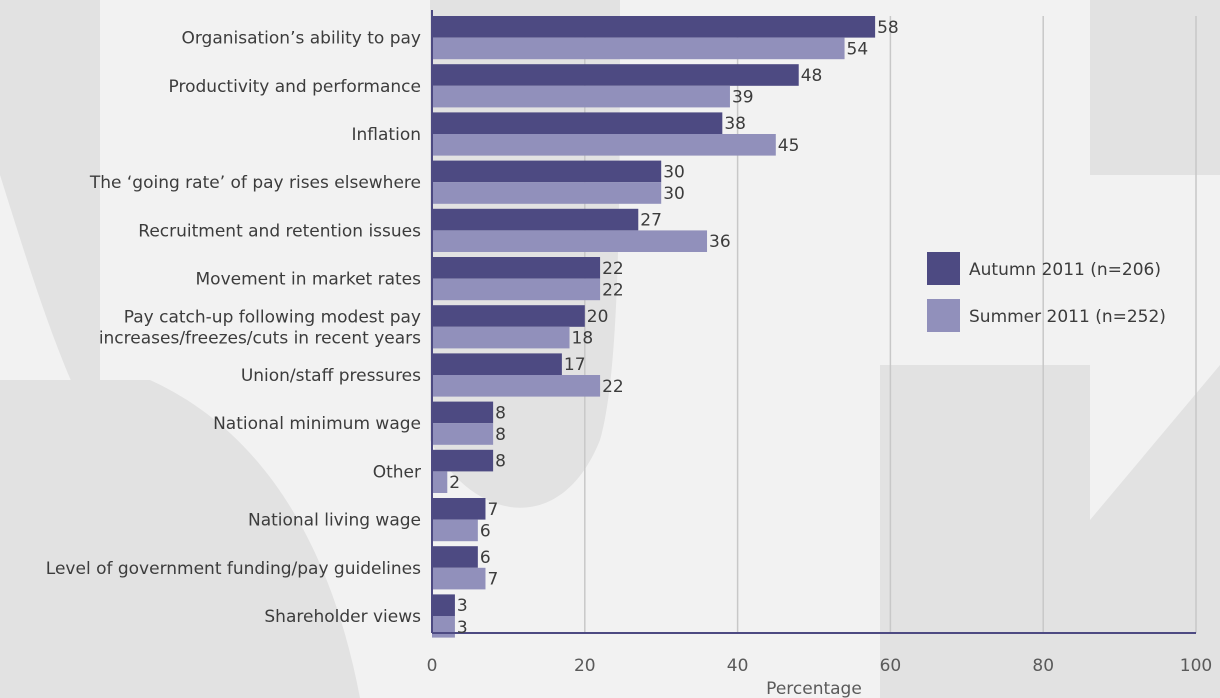  What do you see at coordinates (397, 472) in the screenshot?
I see `category-label: Other` at bounding box center [397, 472].